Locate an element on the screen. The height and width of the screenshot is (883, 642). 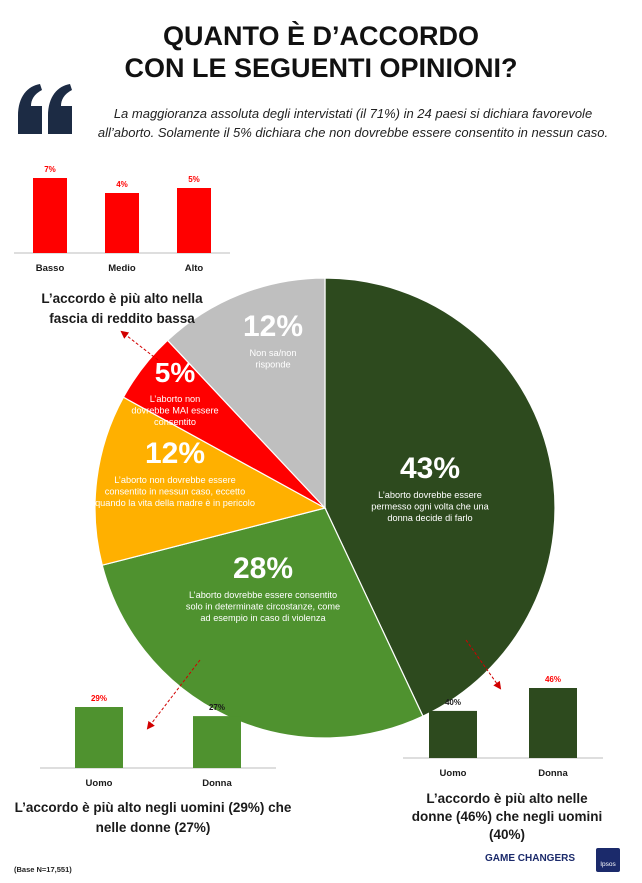
pie-slice-text: quando la vita della madre è in pericolo is located at coordinates (175, 503).